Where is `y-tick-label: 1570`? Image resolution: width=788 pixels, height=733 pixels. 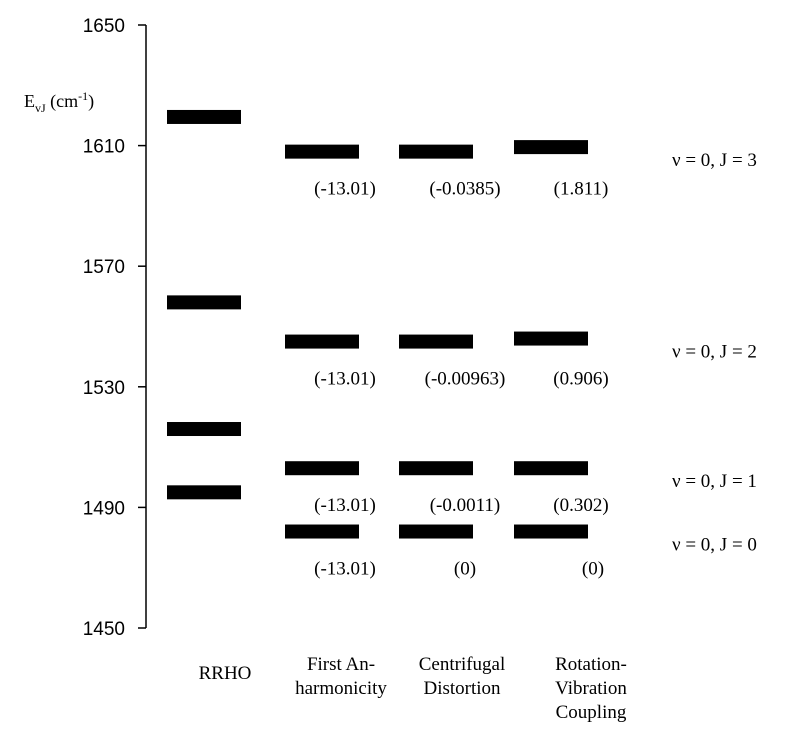
y-tick-label: 1570 is located at coordinates (104, 267).